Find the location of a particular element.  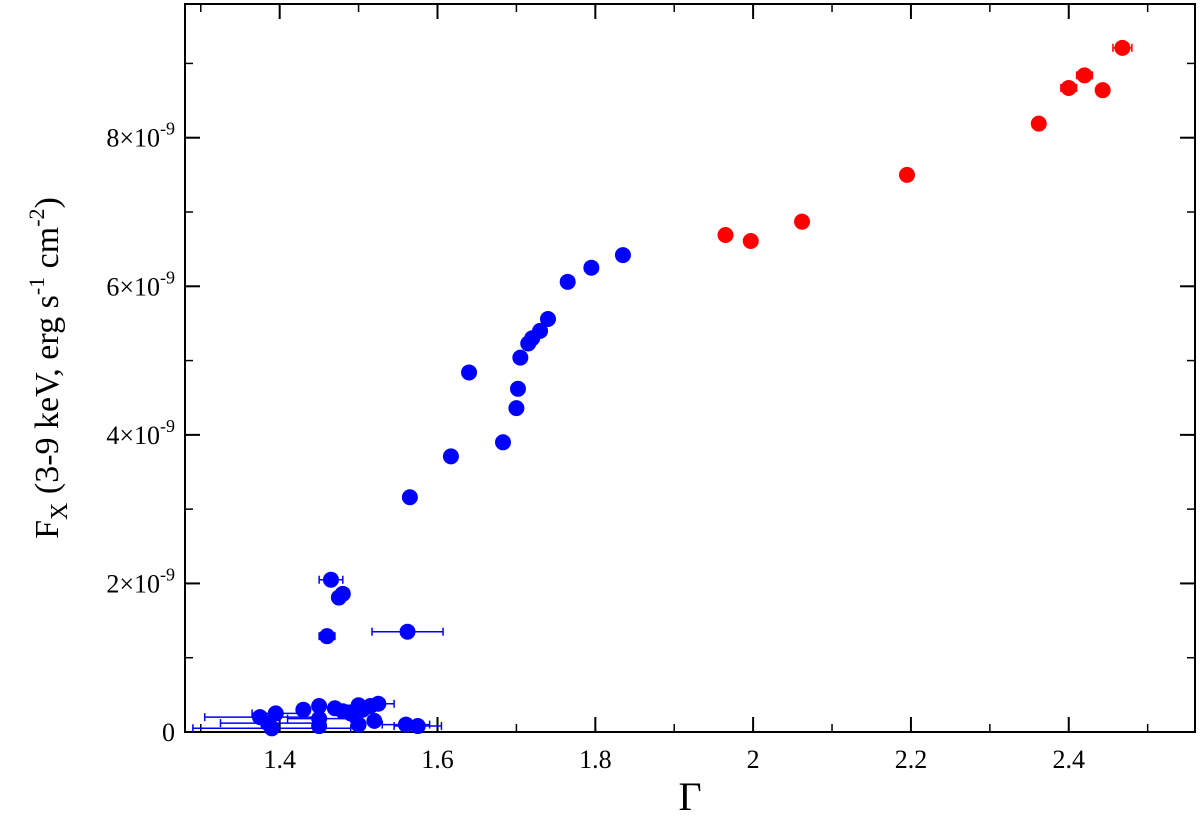

y-tick-label: 0 is located at coordinates (168, 732).